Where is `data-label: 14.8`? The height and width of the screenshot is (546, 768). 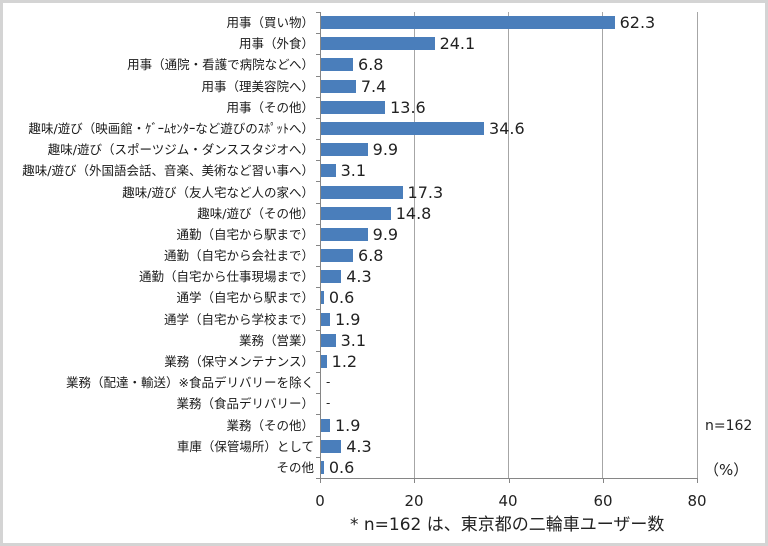 data-label: 14.8 is located at coordinates (413, 213).